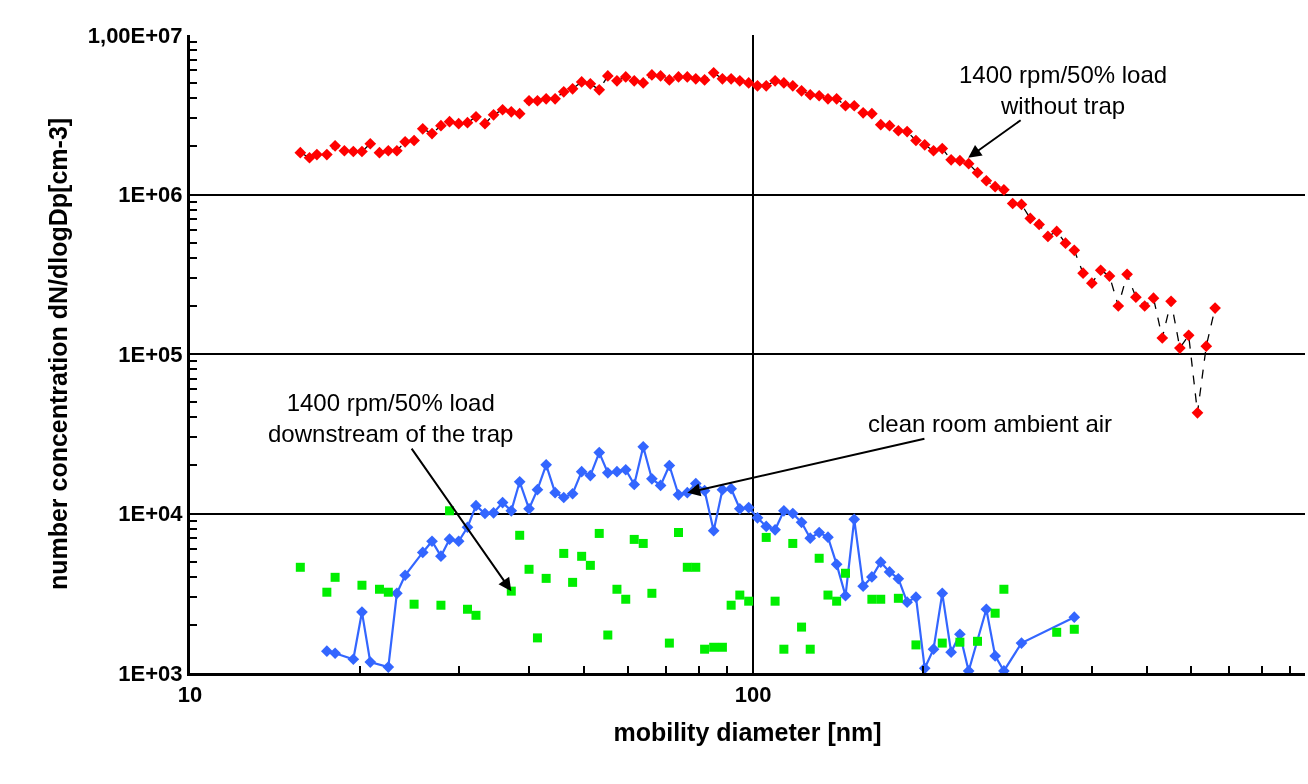 The height and width of the screenshot is (784, 1308). I want to click on x-axis-title: mobility diameter [nm], so click(747, 732).